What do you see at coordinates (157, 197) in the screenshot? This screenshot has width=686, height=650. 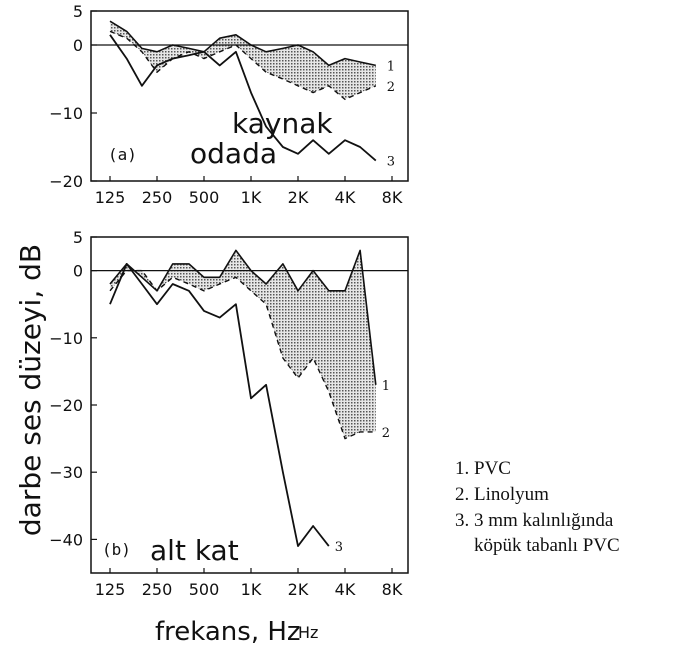 I see `panel-a-xtick-label: 250` at bounding box center [157, 197].